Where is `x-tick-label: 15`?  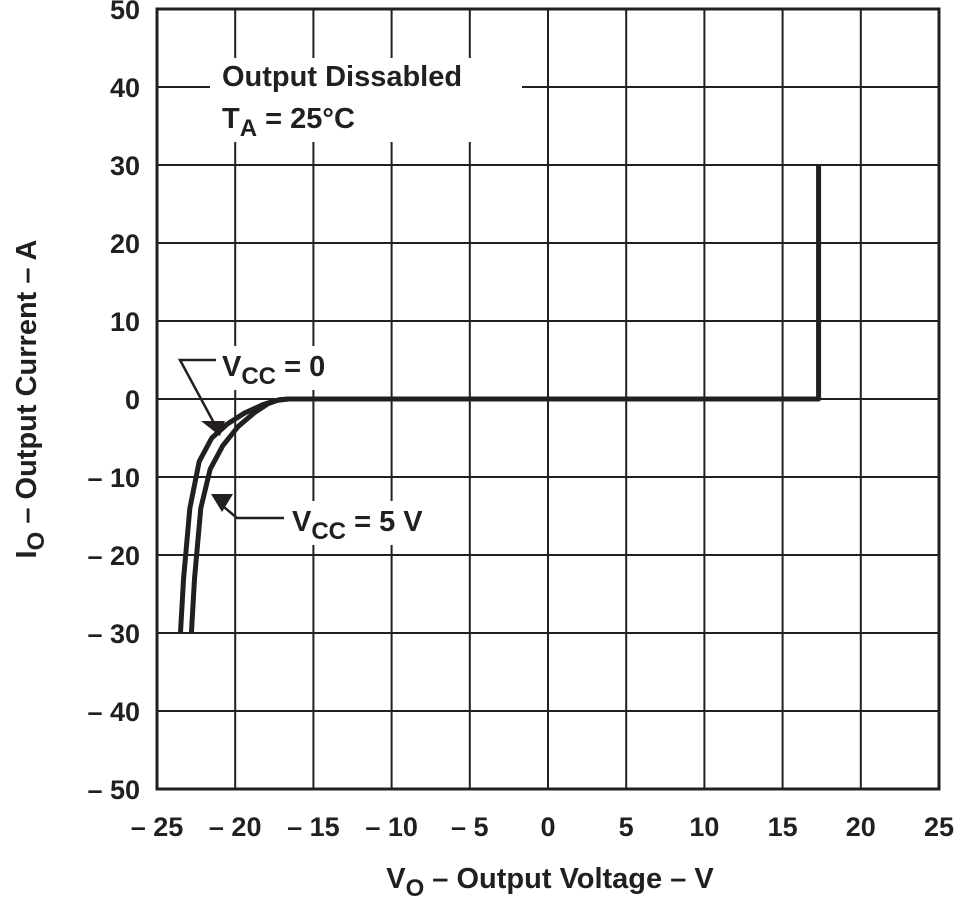
x-tick-label: 15 is located at coordinates (783, 827).